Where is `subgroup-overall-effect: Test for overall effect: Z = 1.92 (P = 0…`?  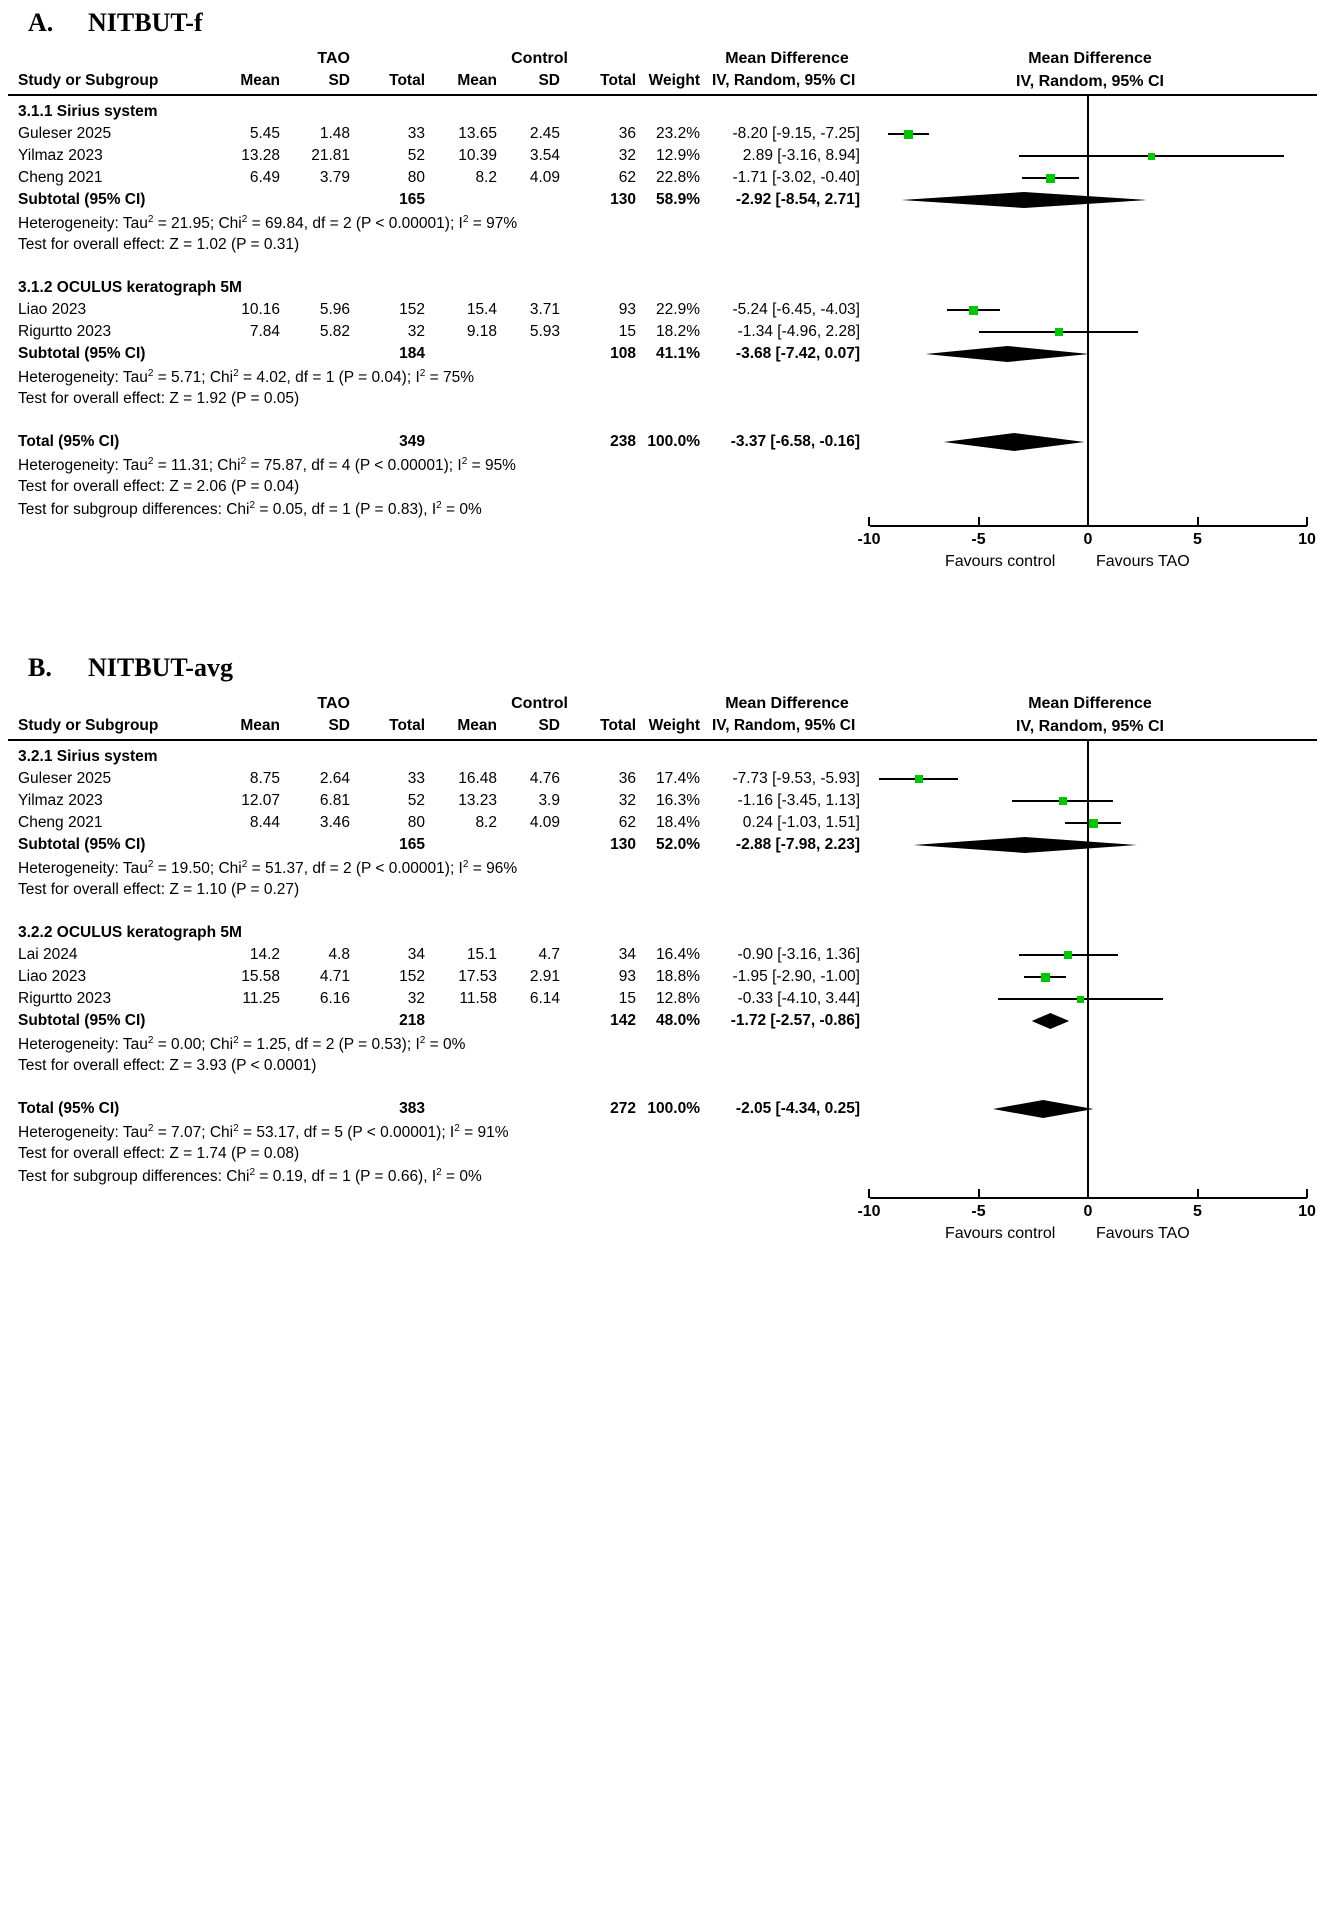 subgroup-overall-effect: Test for overall effect: Z = 1.92 (P = 0… is located at coordinates (159, 398).